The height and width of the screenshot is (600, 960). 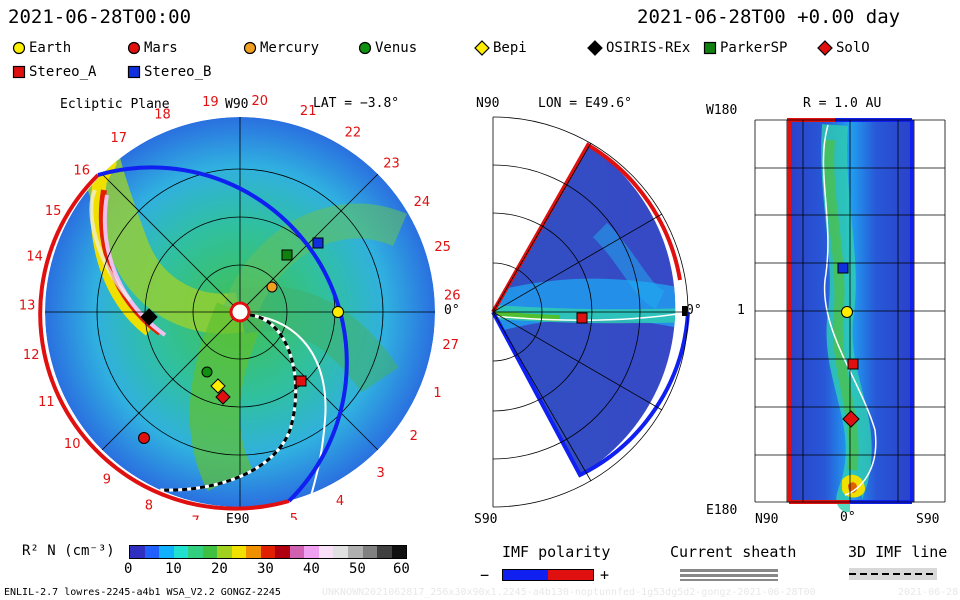 I want to click on carrington-number: 11, so click(x=46, y=402).